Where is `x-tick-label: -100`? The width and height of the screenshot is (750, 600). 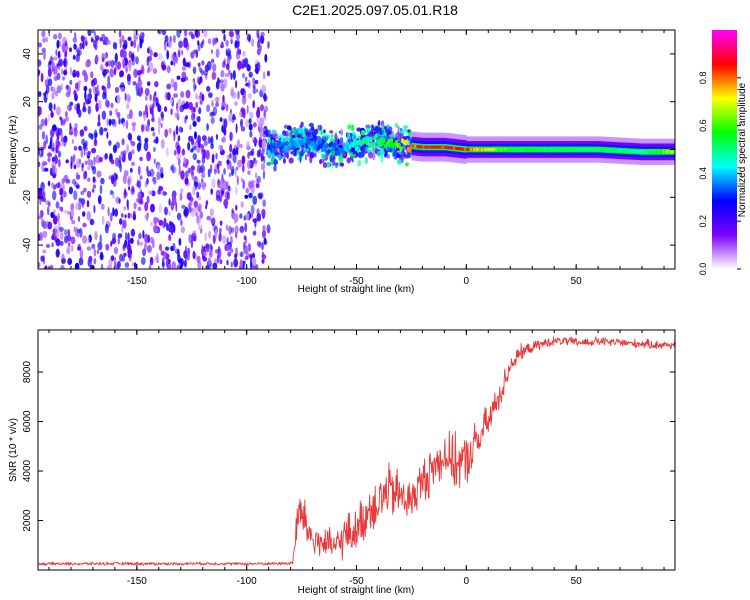
x-tick-label: -100 is located at coordinates (247, 281).